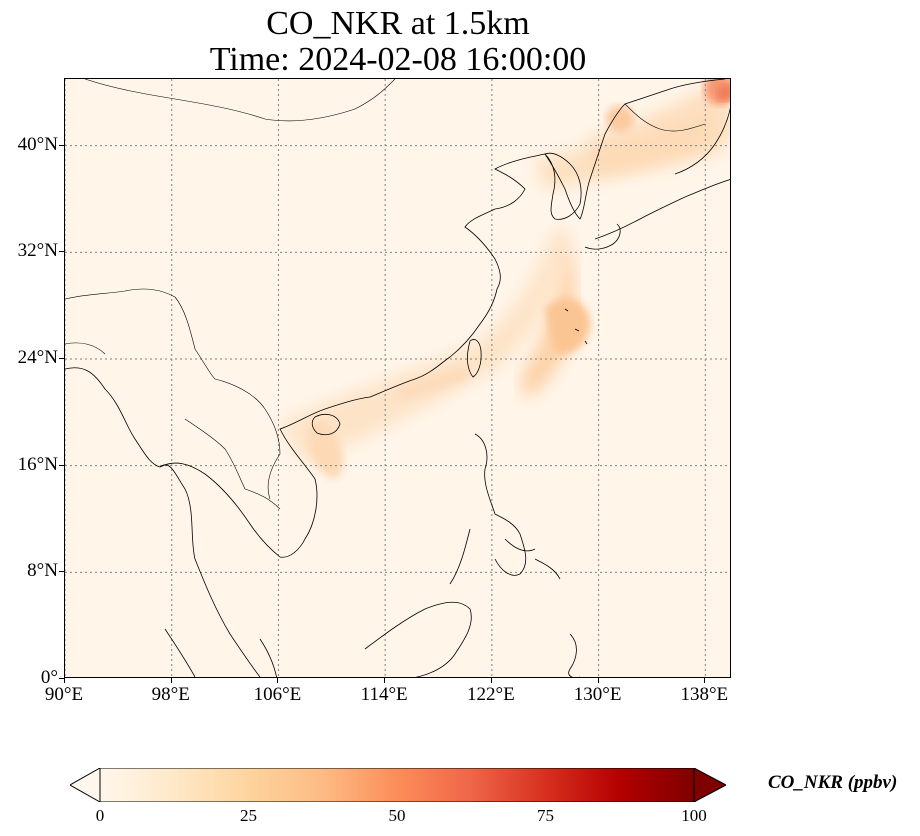 The height and width of the screenshot is (836, 920). I want to click on colorbar-tick-label: 0, so click(100, 815).